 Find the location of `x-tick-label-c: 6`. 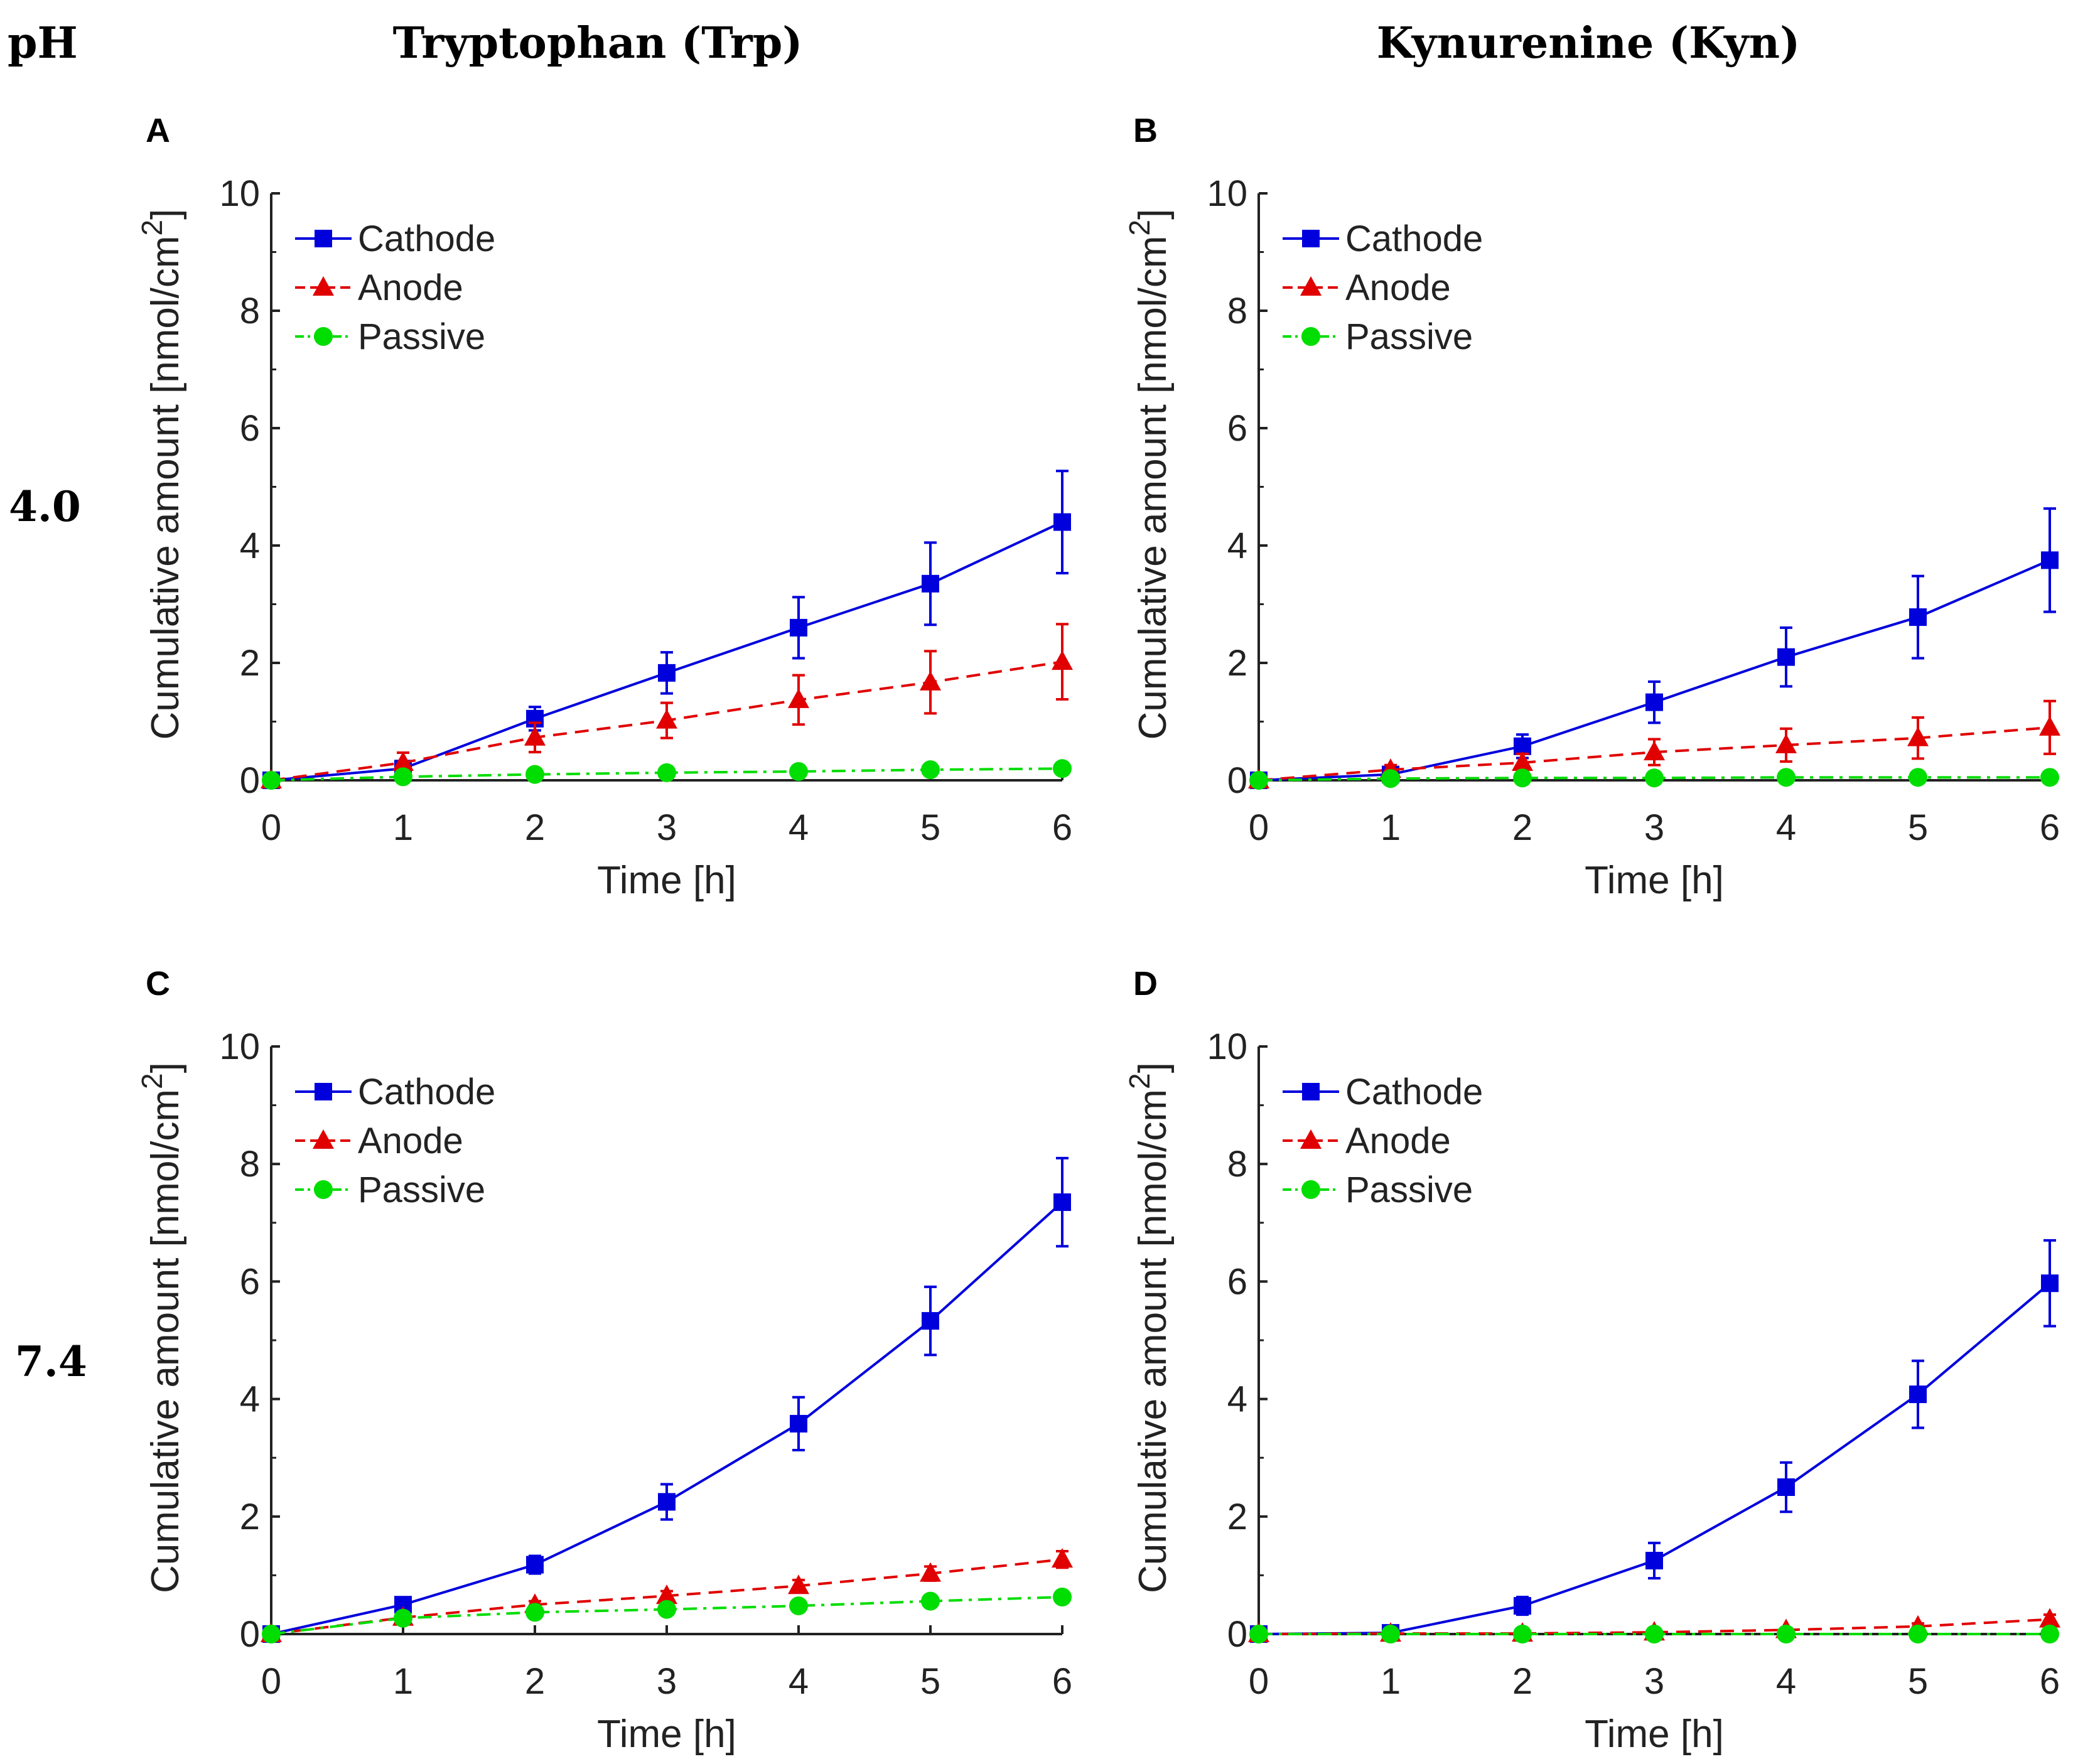

x-tick-label-c: 6 is located at coordinates (1062, 1681).